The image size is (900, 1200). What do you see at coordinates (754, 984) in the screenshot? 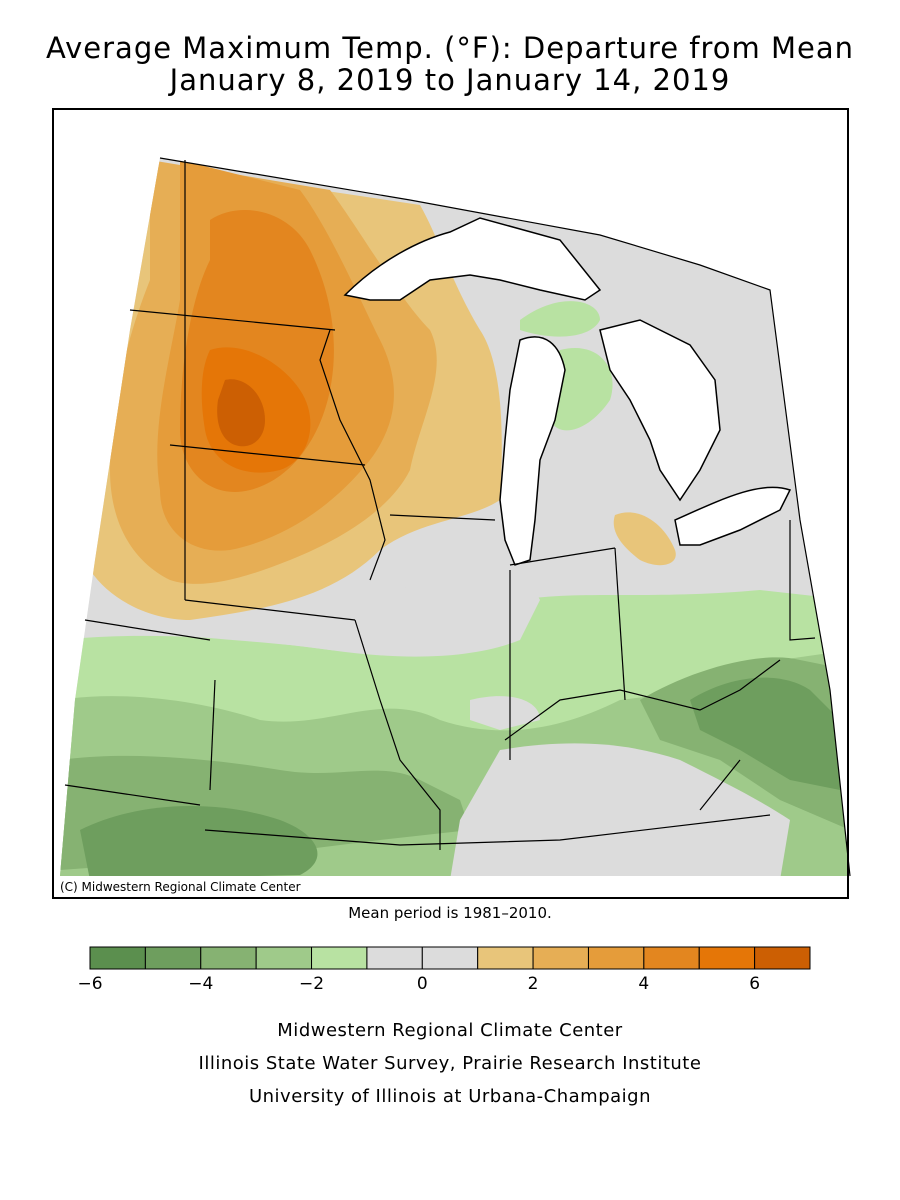
I see `legend-tick-label: 6` at bounding box center [754, 984].